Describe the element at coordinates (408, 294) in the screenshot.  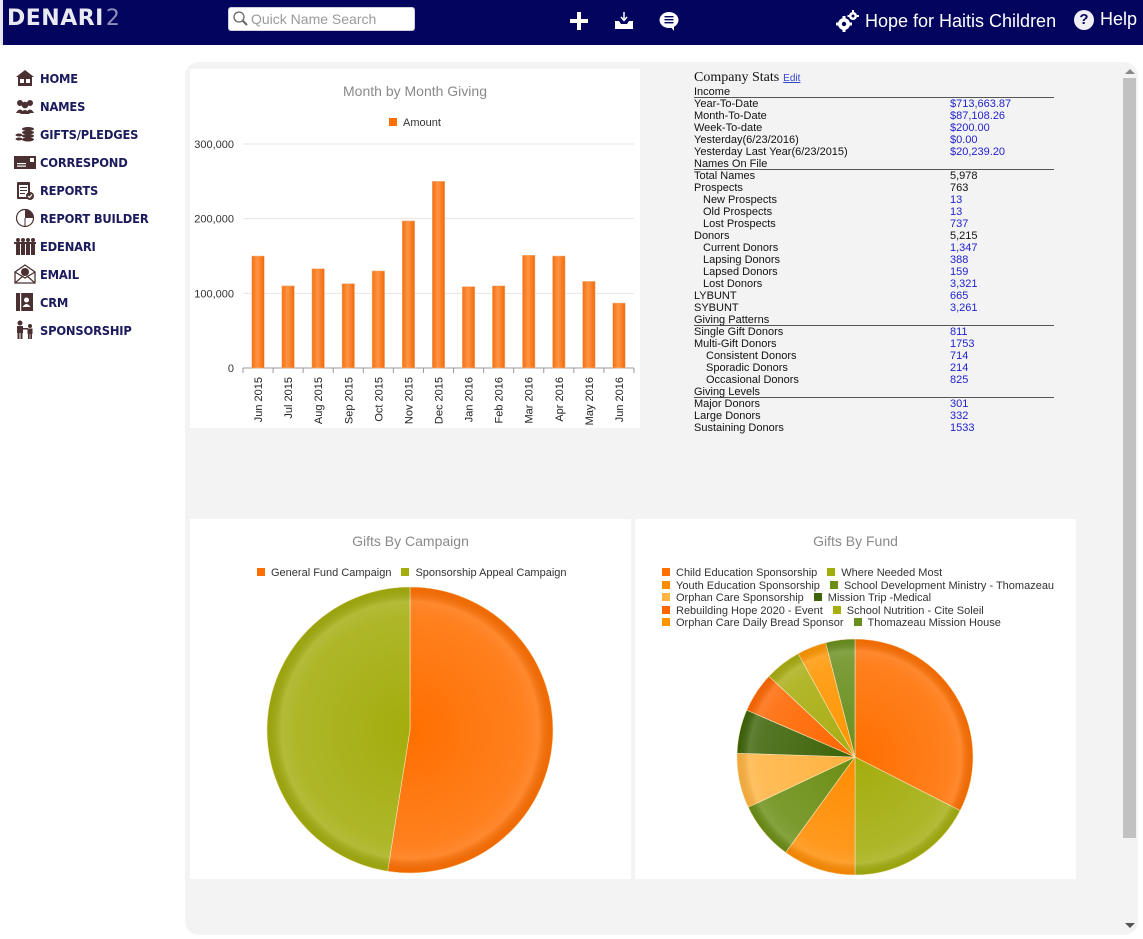
I see `bar-nov-2015` at that location.